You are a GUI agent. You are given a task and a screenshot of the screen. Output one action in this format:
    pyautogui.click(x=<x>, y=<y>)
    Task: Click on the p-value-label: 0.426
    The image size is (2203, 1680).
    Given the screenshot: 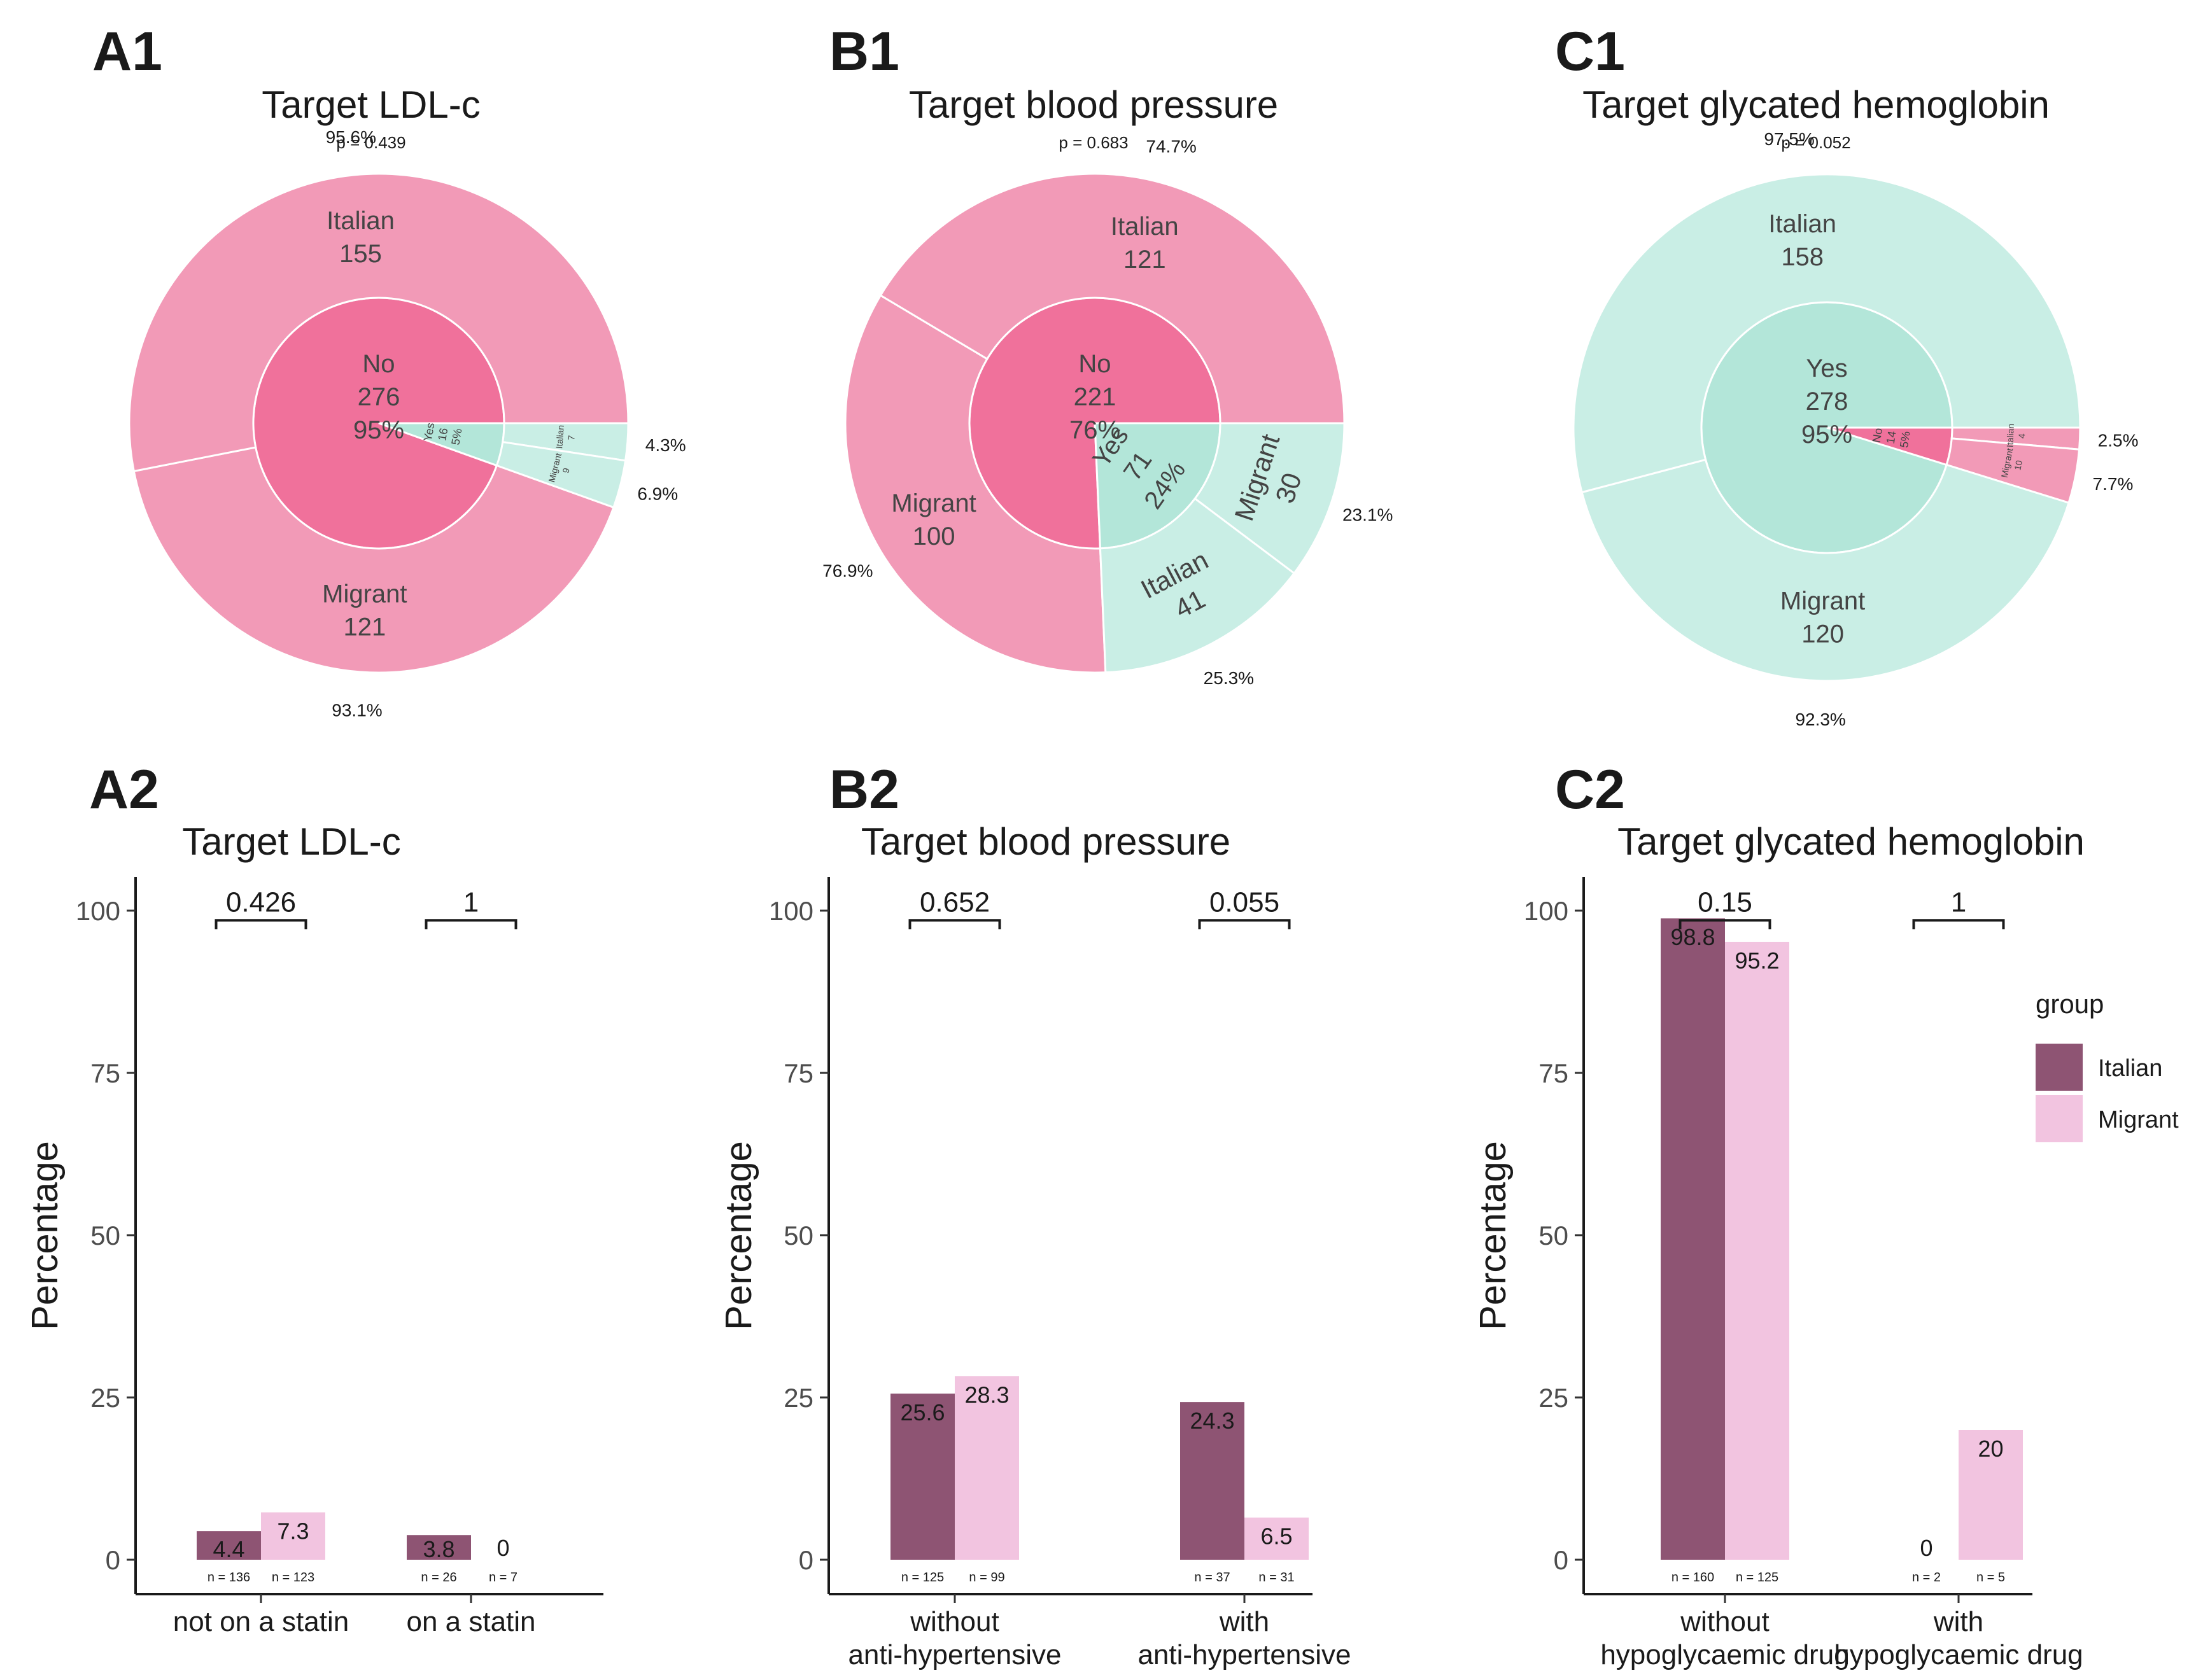 What is the action you would take?
    pyautogui.click(x=261, y=902)
    